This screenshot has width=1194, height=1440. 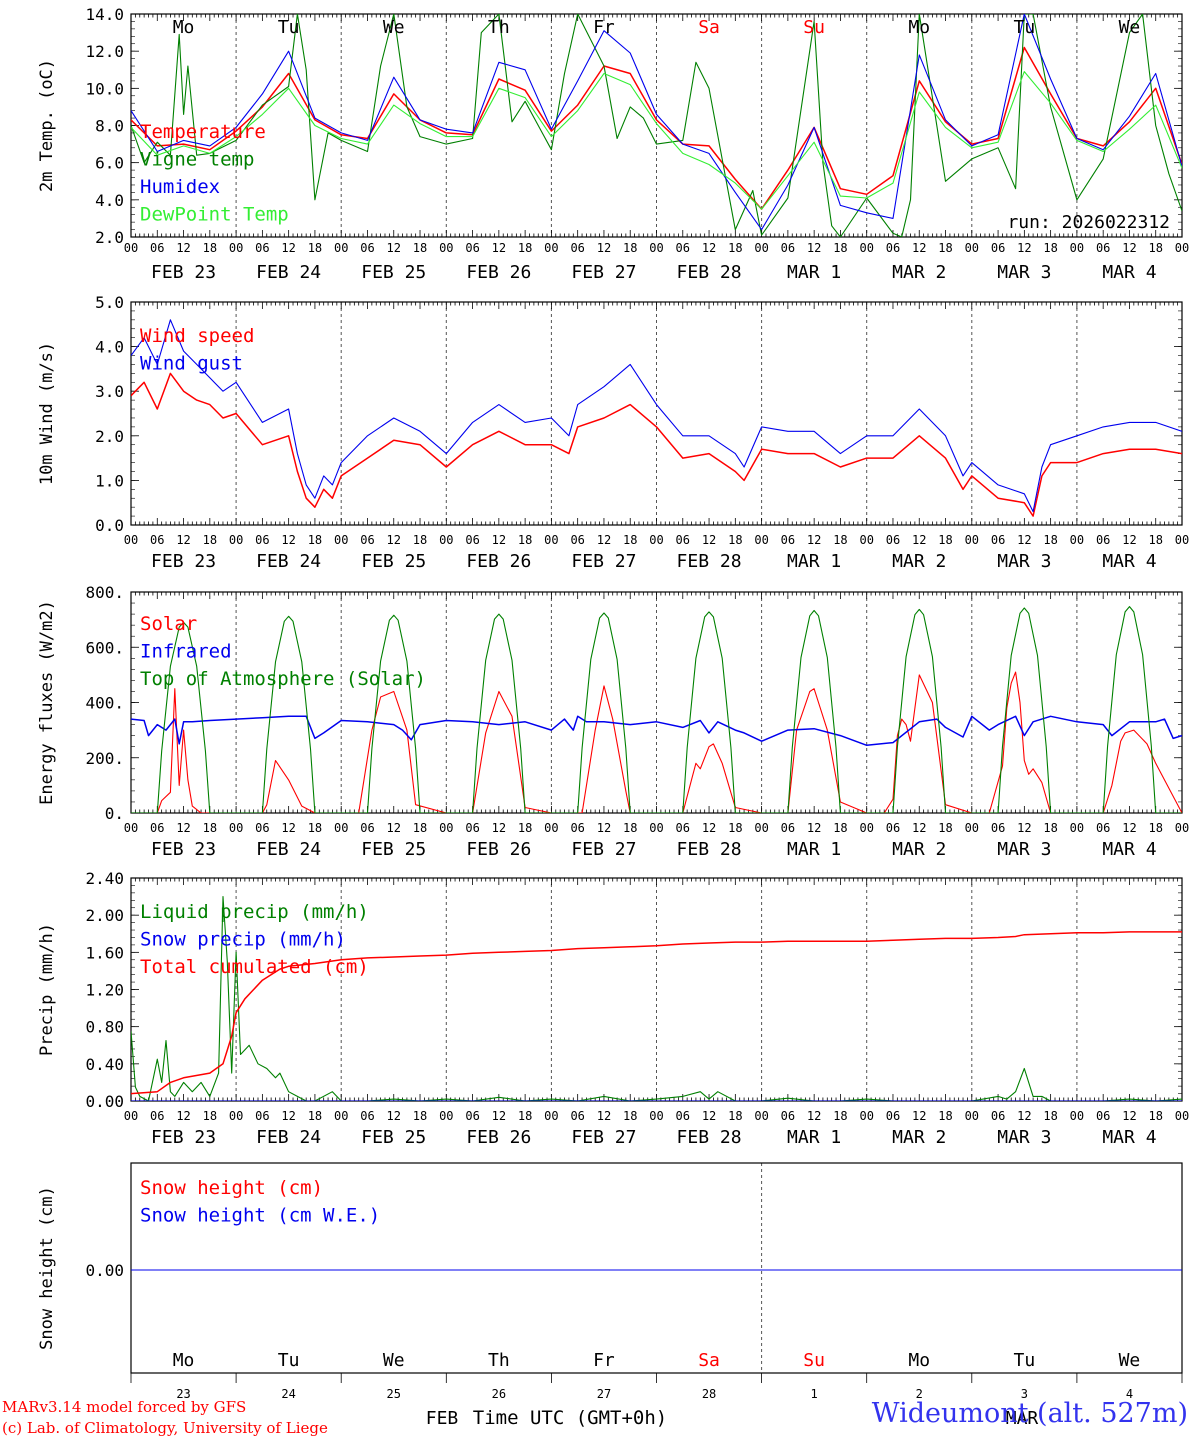 What do you see at coordinates (709, 1360) in the screenshot?
I see `weekday-label: Sa` at bounding box center [709, 1360].